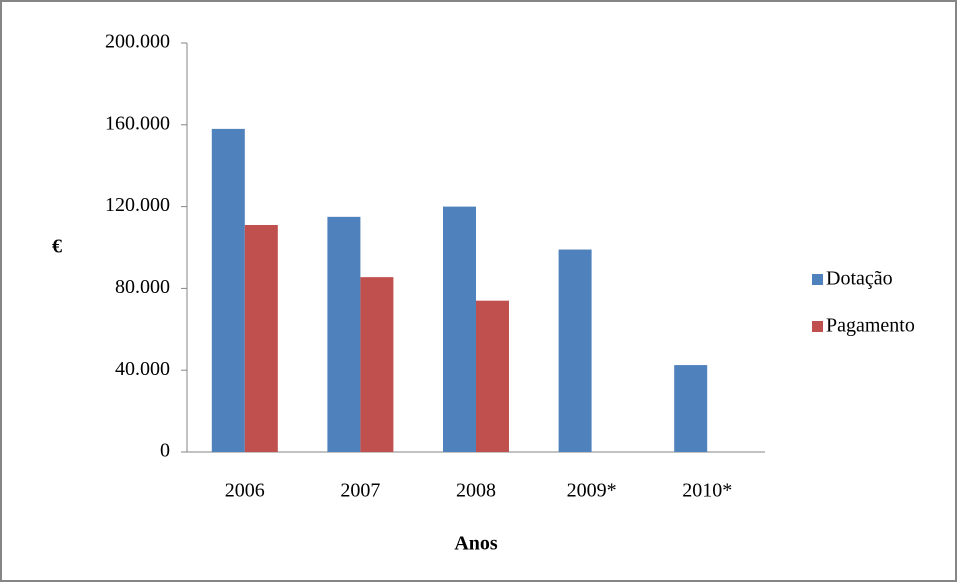  What do you see at coordinates (57, 247) in the screenshot?
I see `y-axis-label: €` at bounding box center [57, 247].